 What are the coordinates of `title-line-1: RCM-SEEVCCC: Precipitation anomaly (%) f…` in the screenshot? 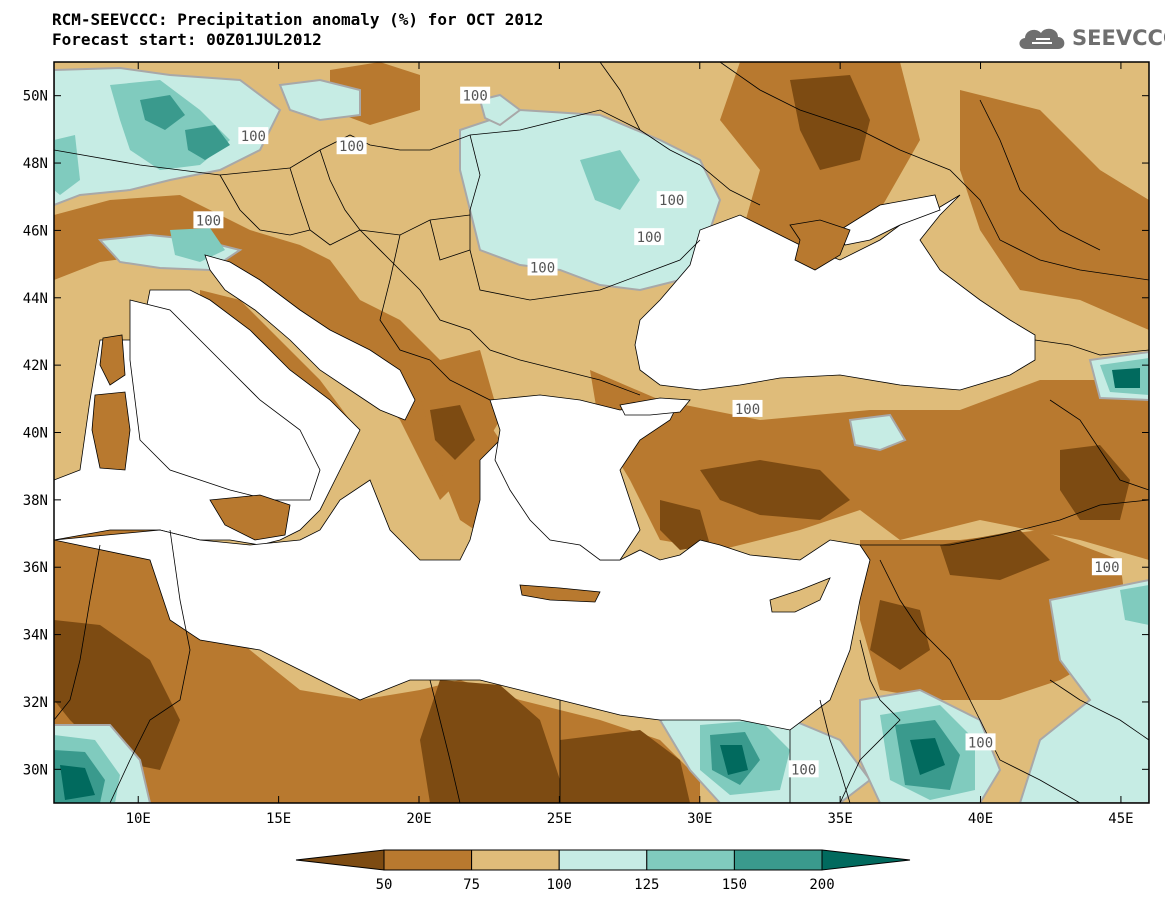 It's located at (298, 19).